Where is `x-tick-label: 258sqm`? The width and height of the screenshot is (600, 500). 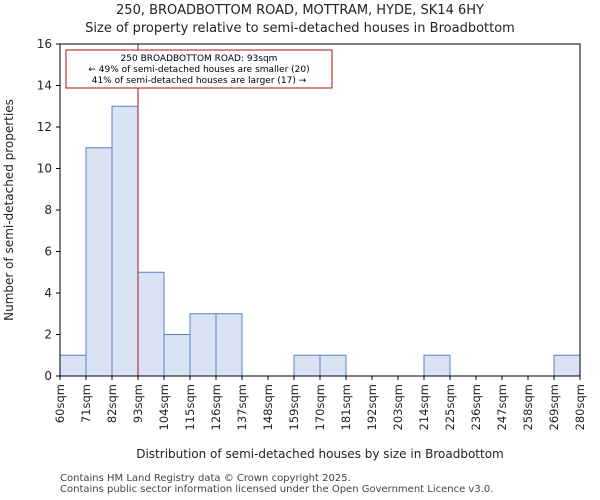 x-tick-label: 258sqm is located at coordinates (528, 407).